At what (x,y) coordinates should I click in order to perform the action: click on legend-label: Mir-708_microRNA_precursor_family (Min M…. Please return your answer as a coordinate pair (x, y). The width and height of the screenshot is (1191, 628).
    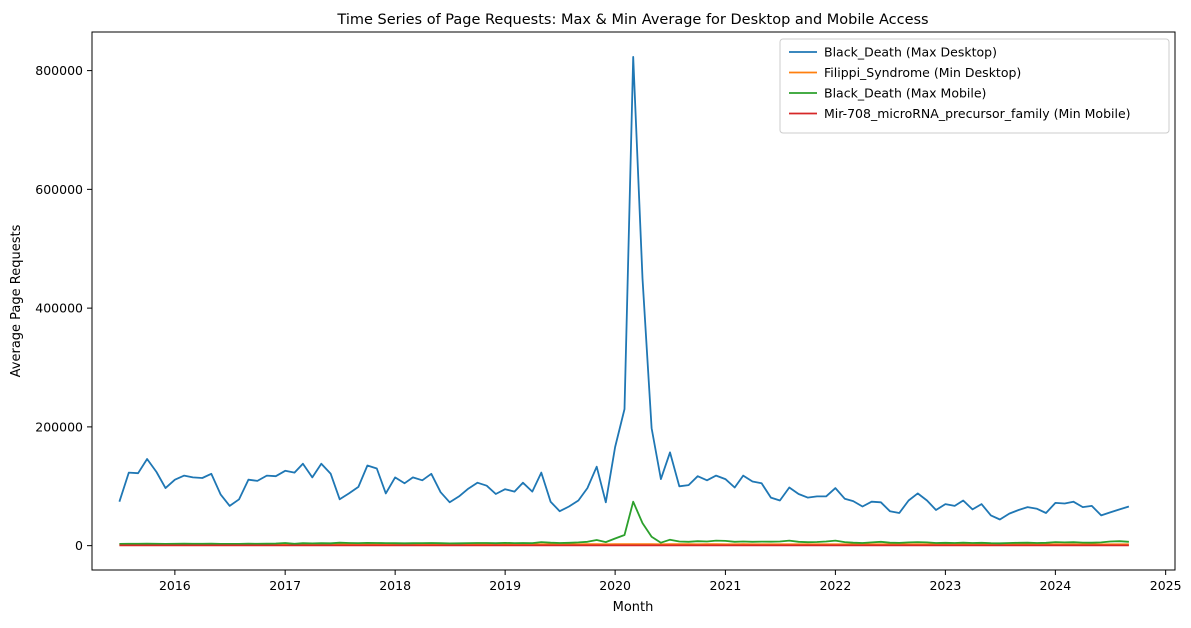
    Looking at the image, I should click on (977, 113).